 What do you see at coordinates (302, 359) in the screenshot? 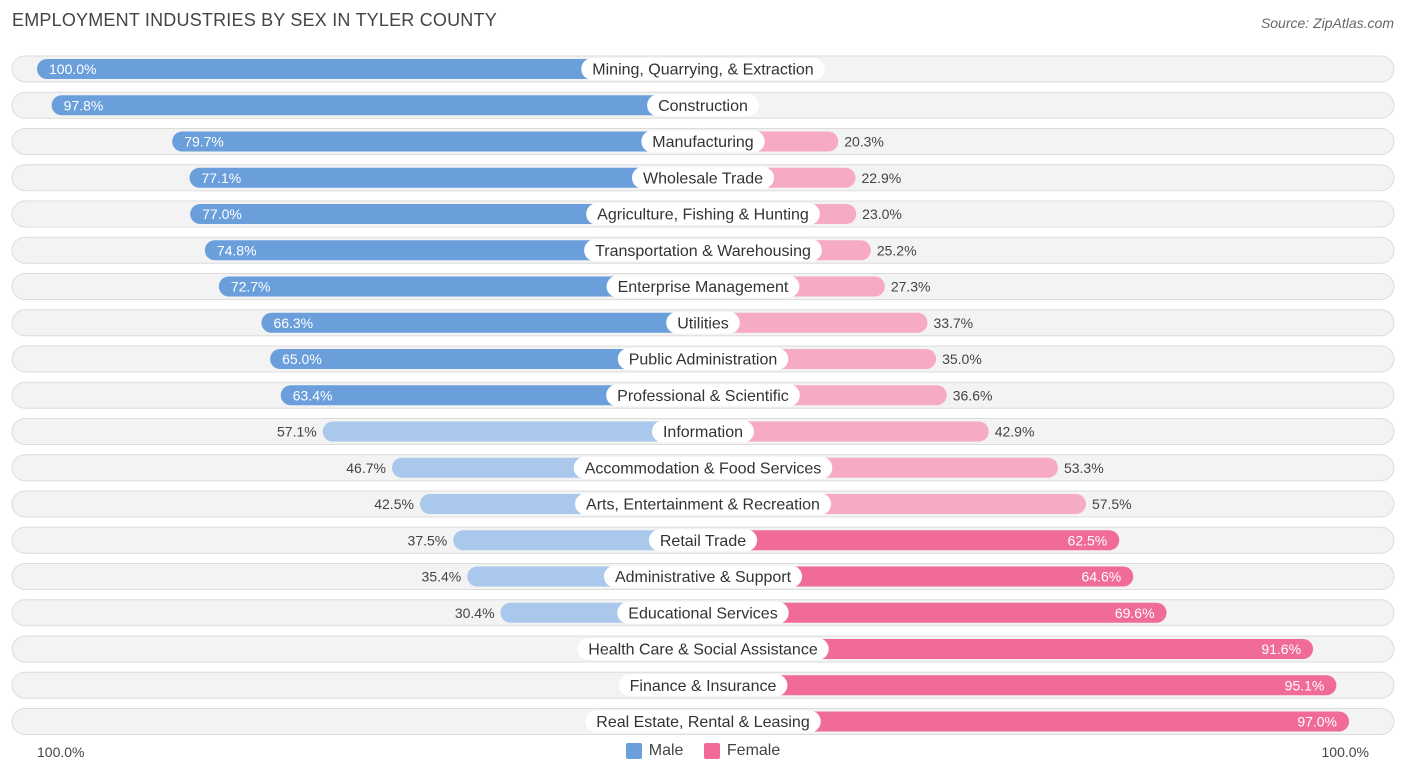
I see `male-value-label-public-administration: 65.0%` at bounding box center [302, 359].